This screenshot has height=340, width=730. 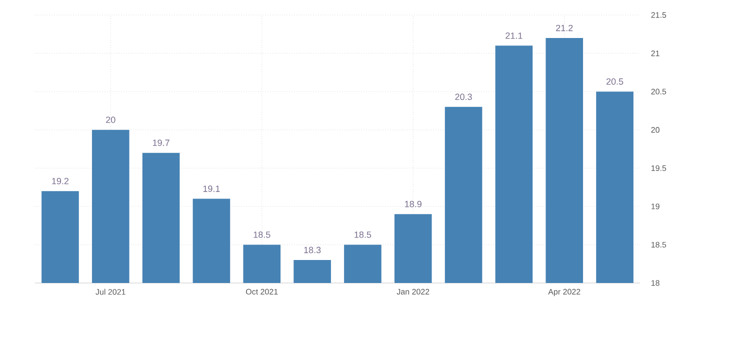 What do you see at coordinates (111, 291) in the screenshot?
I see `x-tick-label: Jul 2021` at bounding box center [111, 291].